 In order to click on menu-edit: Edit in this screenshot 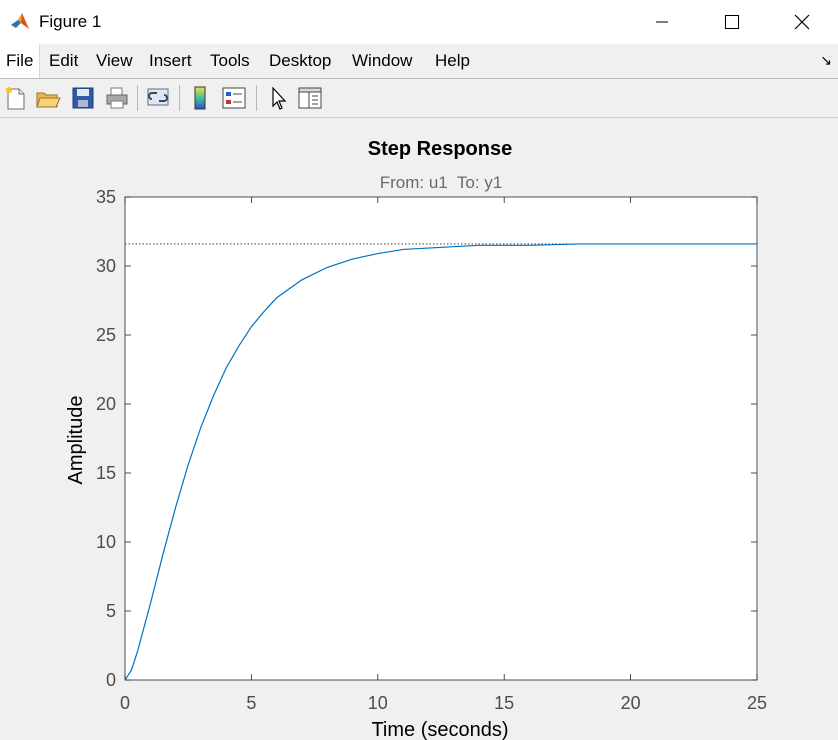, I will do `click(64, 60)`.